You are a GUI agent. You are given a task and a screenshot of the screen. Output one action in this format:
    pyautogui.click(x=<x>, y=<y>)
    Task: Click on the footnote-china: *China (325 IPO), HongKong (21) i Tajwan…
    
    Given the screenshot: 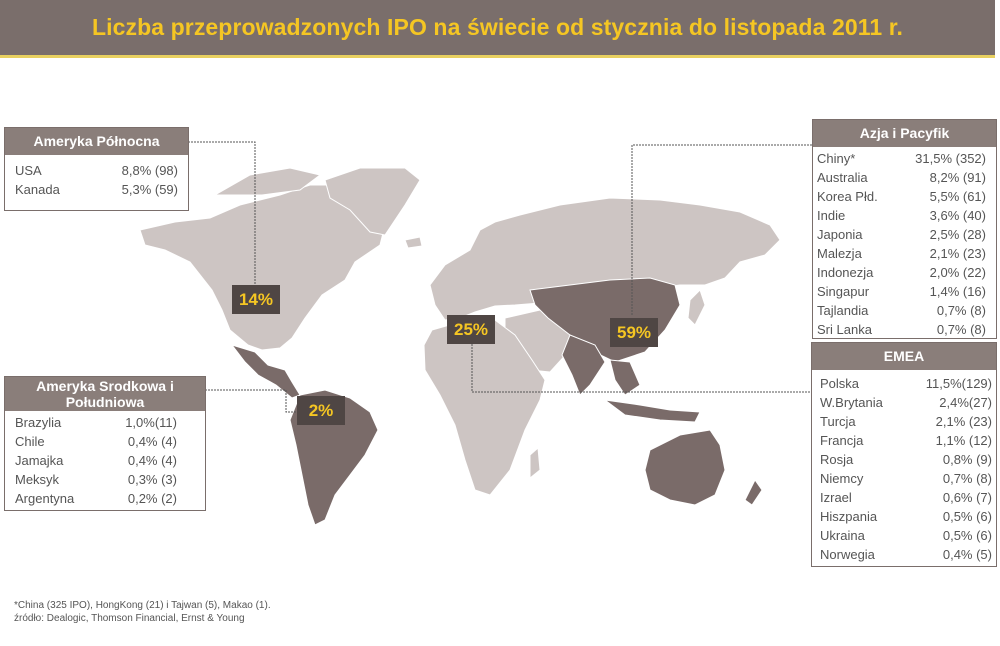 What is the action you would take?
    pyautogui.click(x=142, y=605)
    